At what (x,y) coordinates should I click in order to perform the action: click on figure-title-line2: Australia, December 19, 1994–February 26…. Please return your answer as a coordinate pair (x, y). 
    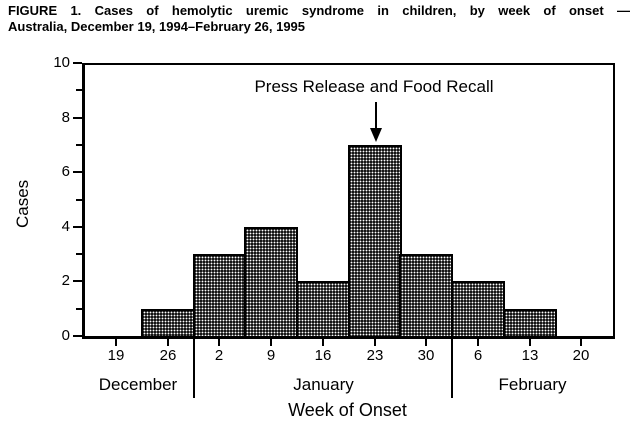
    Looking at the image, I should click on (157, 26).